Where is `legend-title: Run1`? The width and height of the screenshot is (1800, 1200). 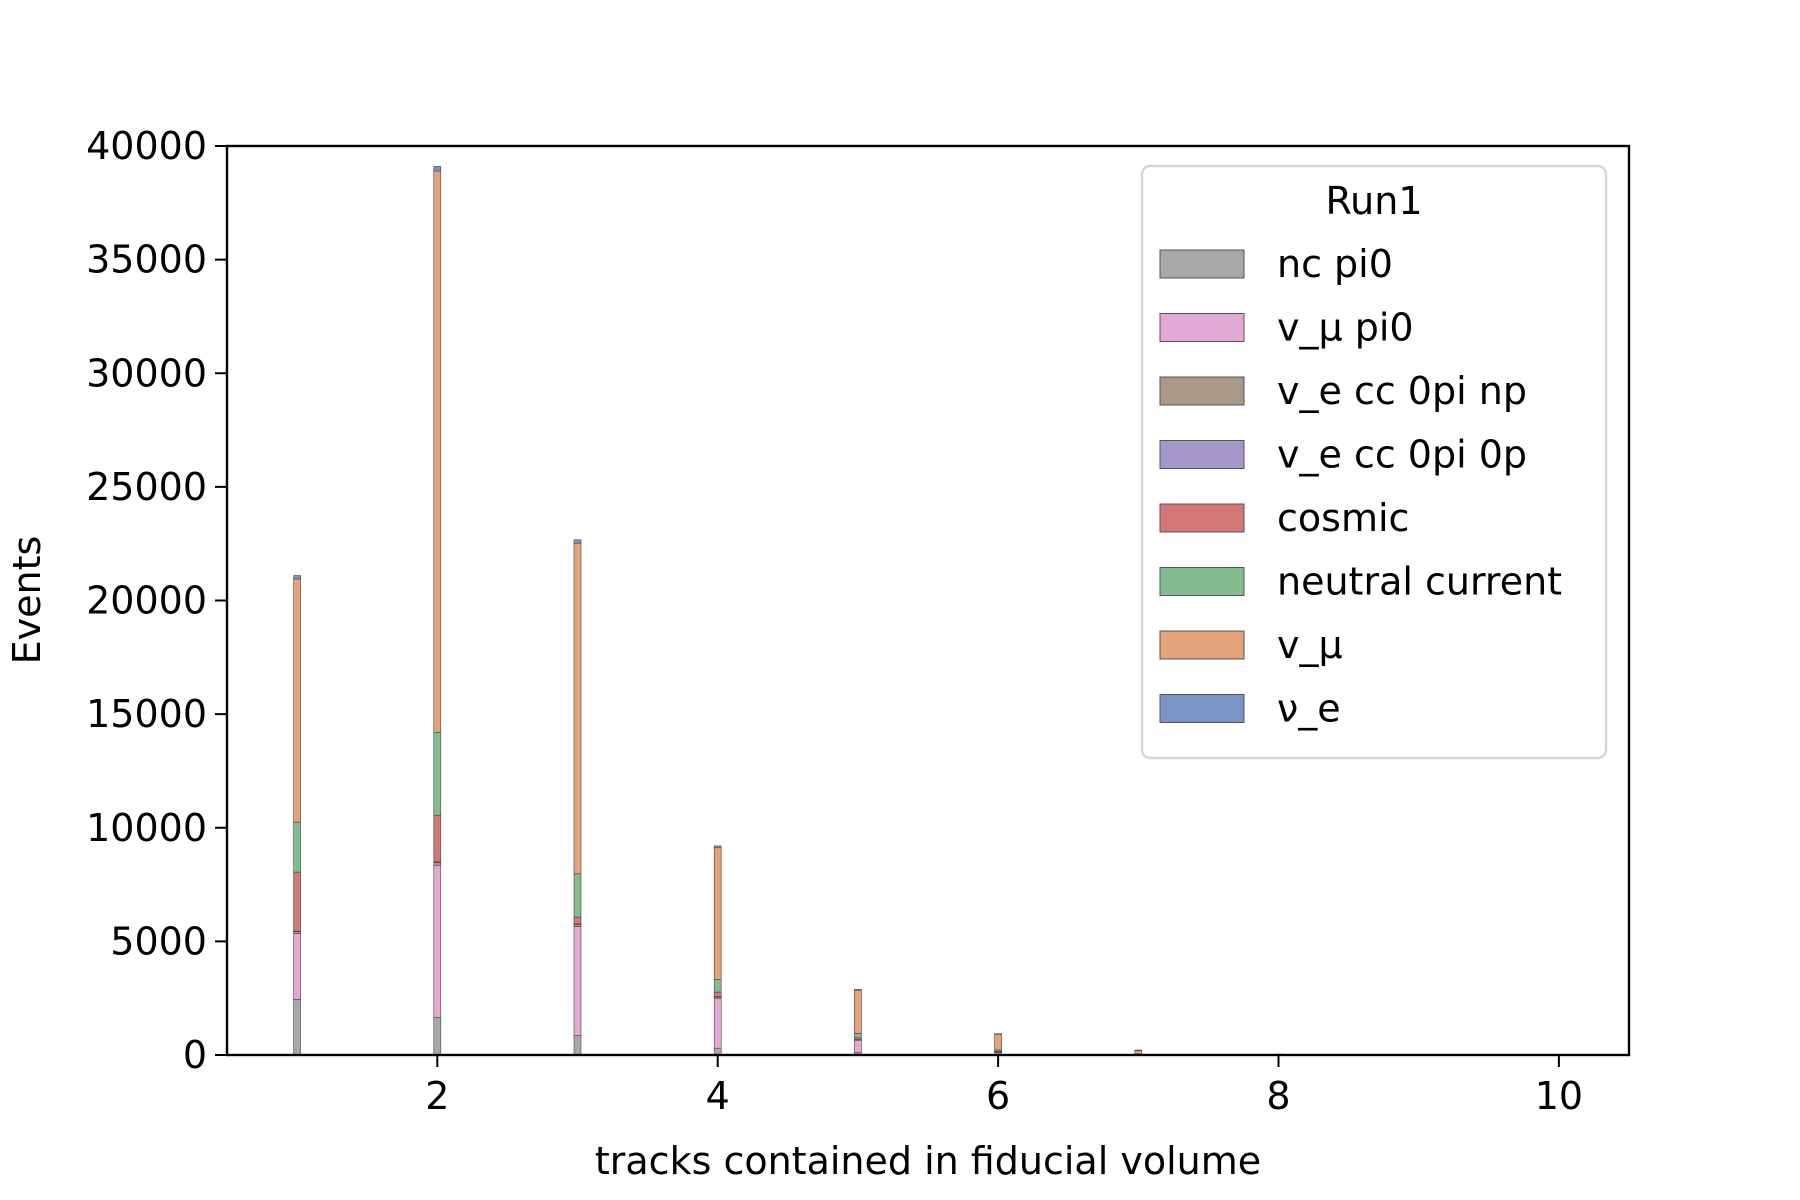 legend-title: Run1 is located at coordinates (1373, 201).